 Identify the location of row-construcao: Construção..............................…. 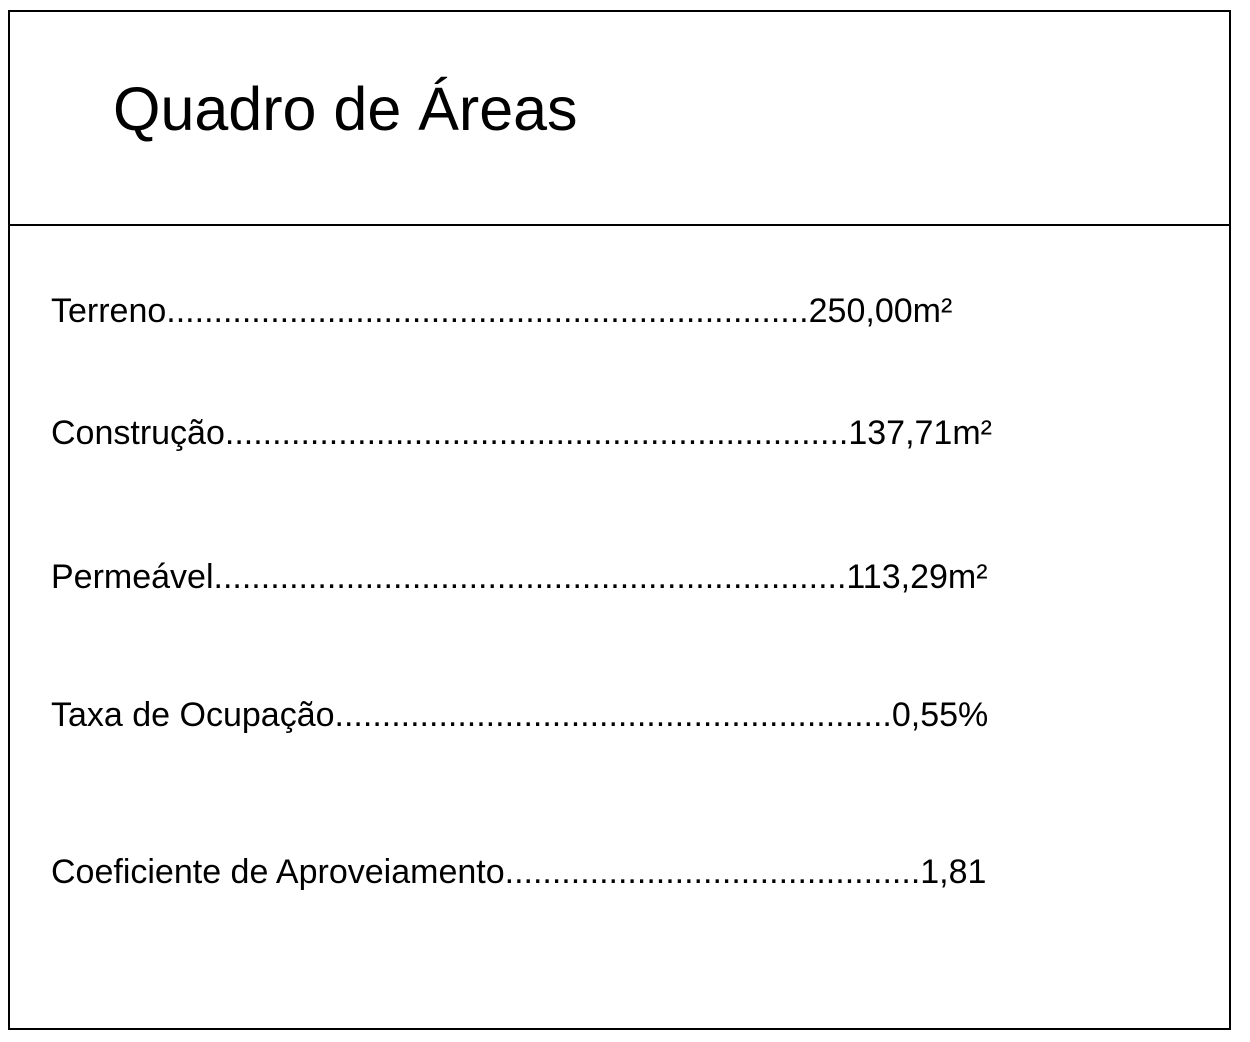
(521, 433).